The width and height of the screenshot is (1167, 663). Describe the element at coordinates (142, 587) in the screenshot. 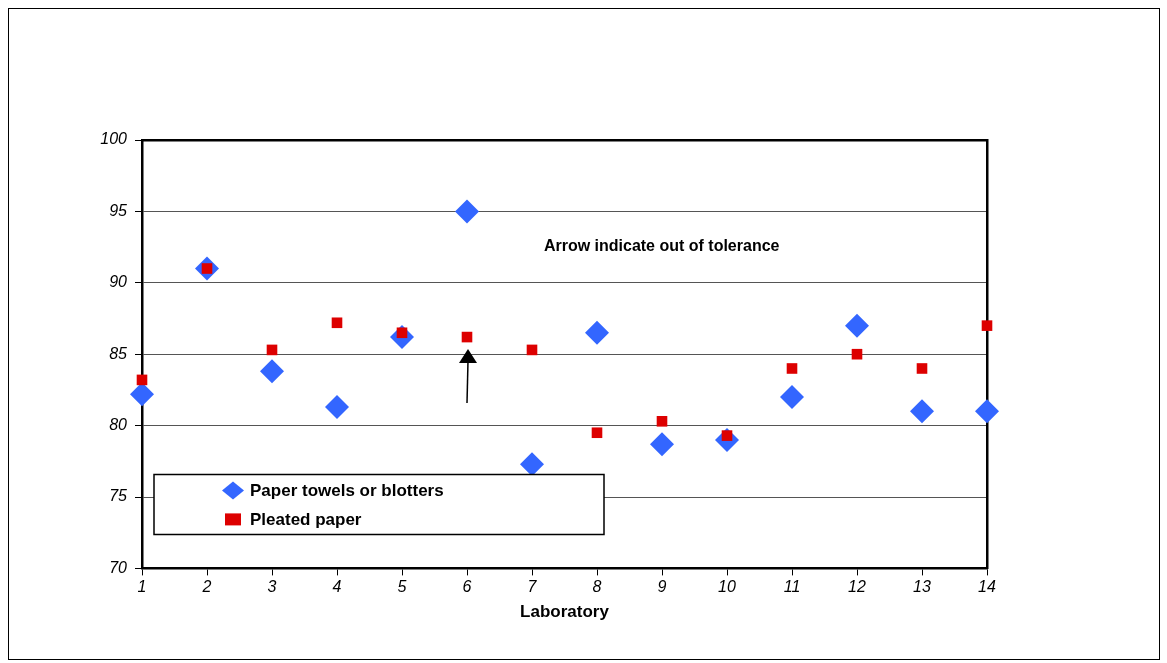

I see `x-tick-label: 1` at that location.